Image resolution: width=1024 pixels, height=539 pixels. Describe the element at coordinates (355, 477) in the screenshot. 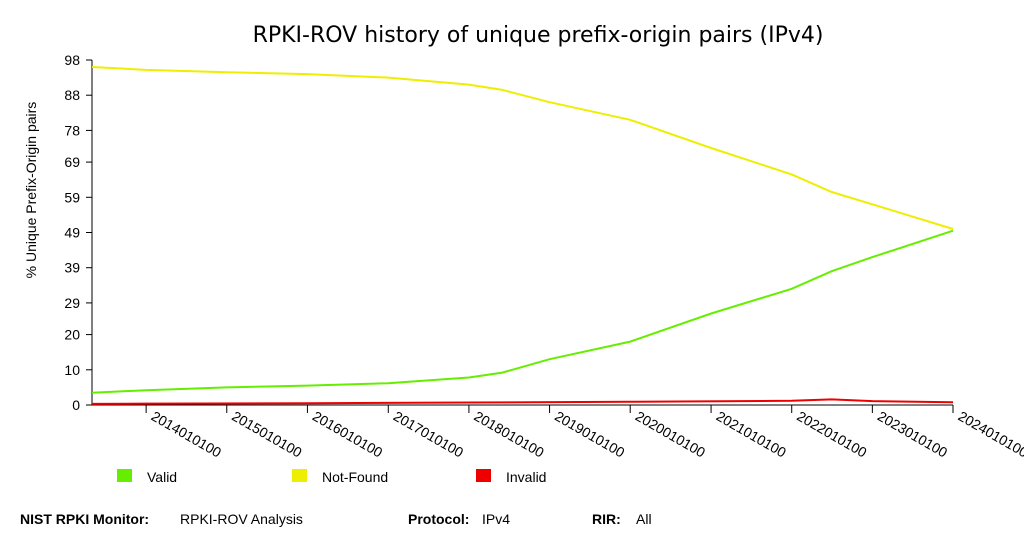

I see `legend-label-not-found: Not-Found` at that location.